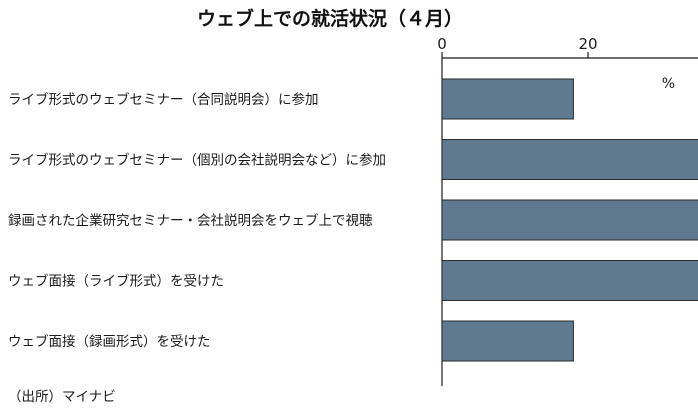 Image resolution: width=698 pixels, height=416 pixels. Describe the element at coordinates (197, 160) in the screenshot. I see `category-label: ライブ形式のウェブセミナー（個別の会社説明会など）に参加` at that location.